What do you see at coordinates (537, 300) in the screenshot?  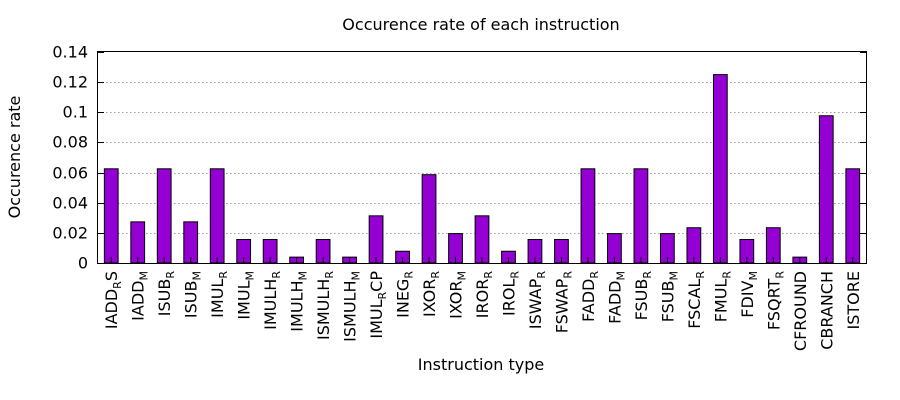 I see `x-tick-label: ISWAPR` at bounding box center [537, 300].